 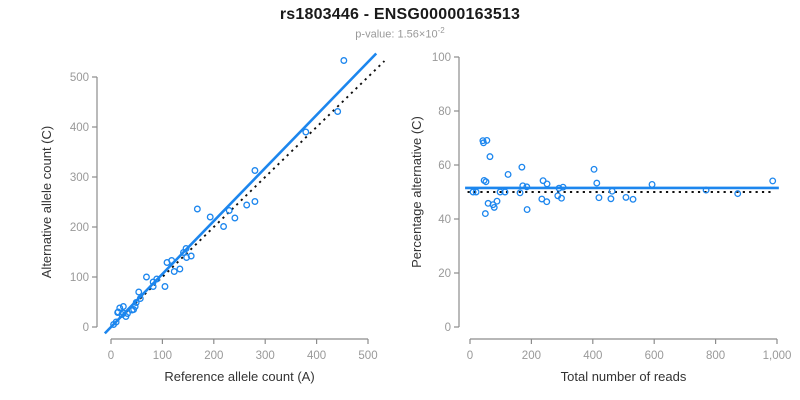 I want to click on y-tick-label: 80, so click(x=444, y=112).